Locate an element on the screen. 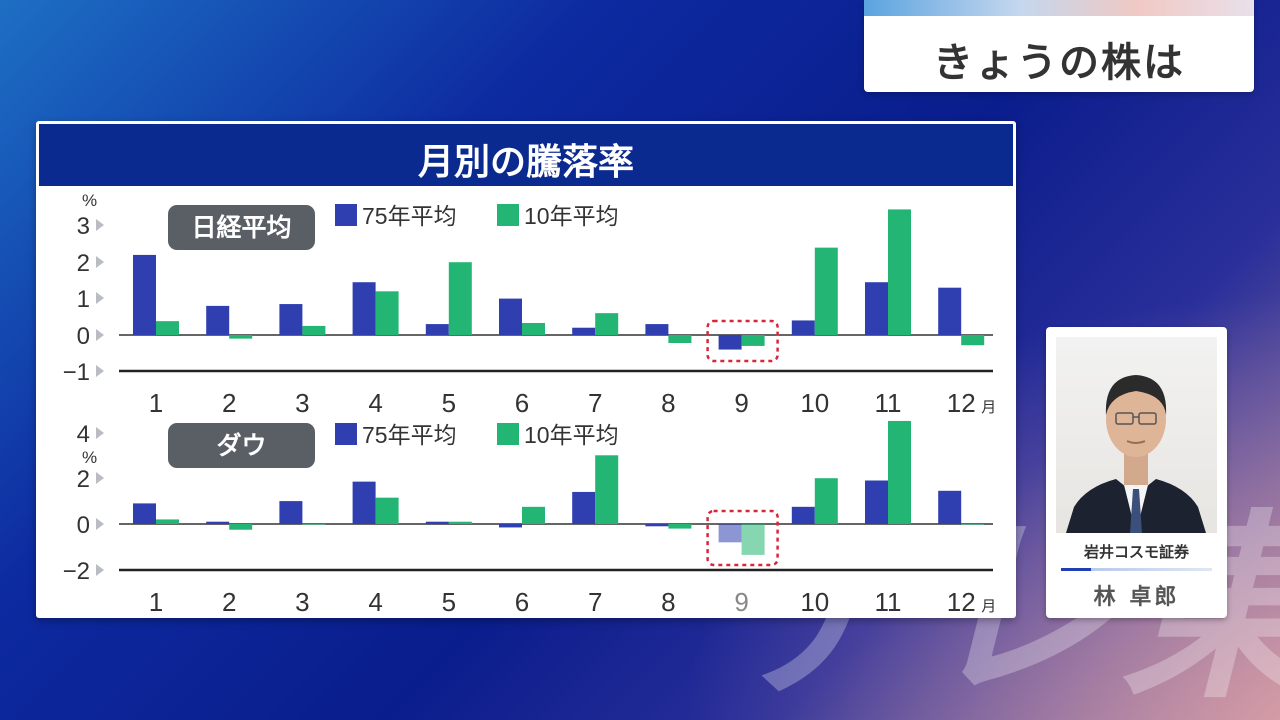 The image size is (1280, 720). commentator-name: 林 卓郎 is located at coordinates (1136, 597).